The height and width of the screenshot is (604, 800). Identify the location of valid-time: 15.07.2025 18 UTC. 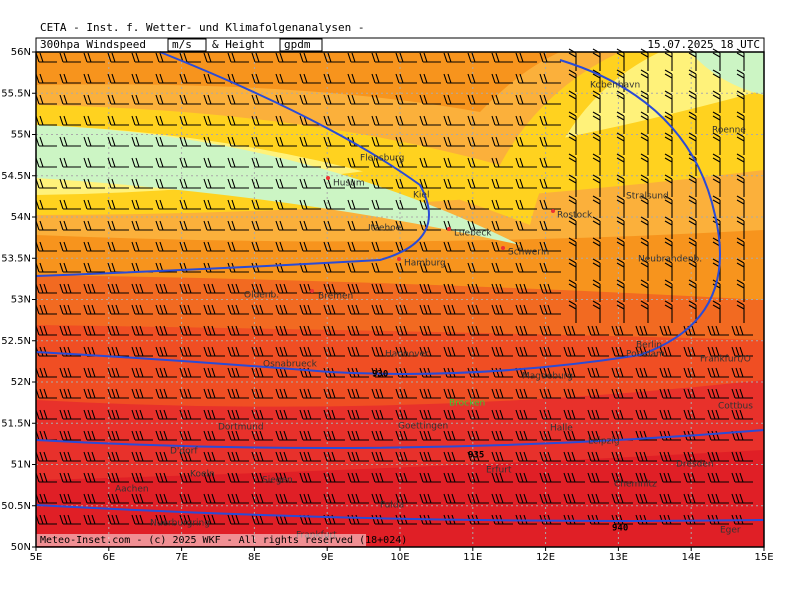
(703, 44).